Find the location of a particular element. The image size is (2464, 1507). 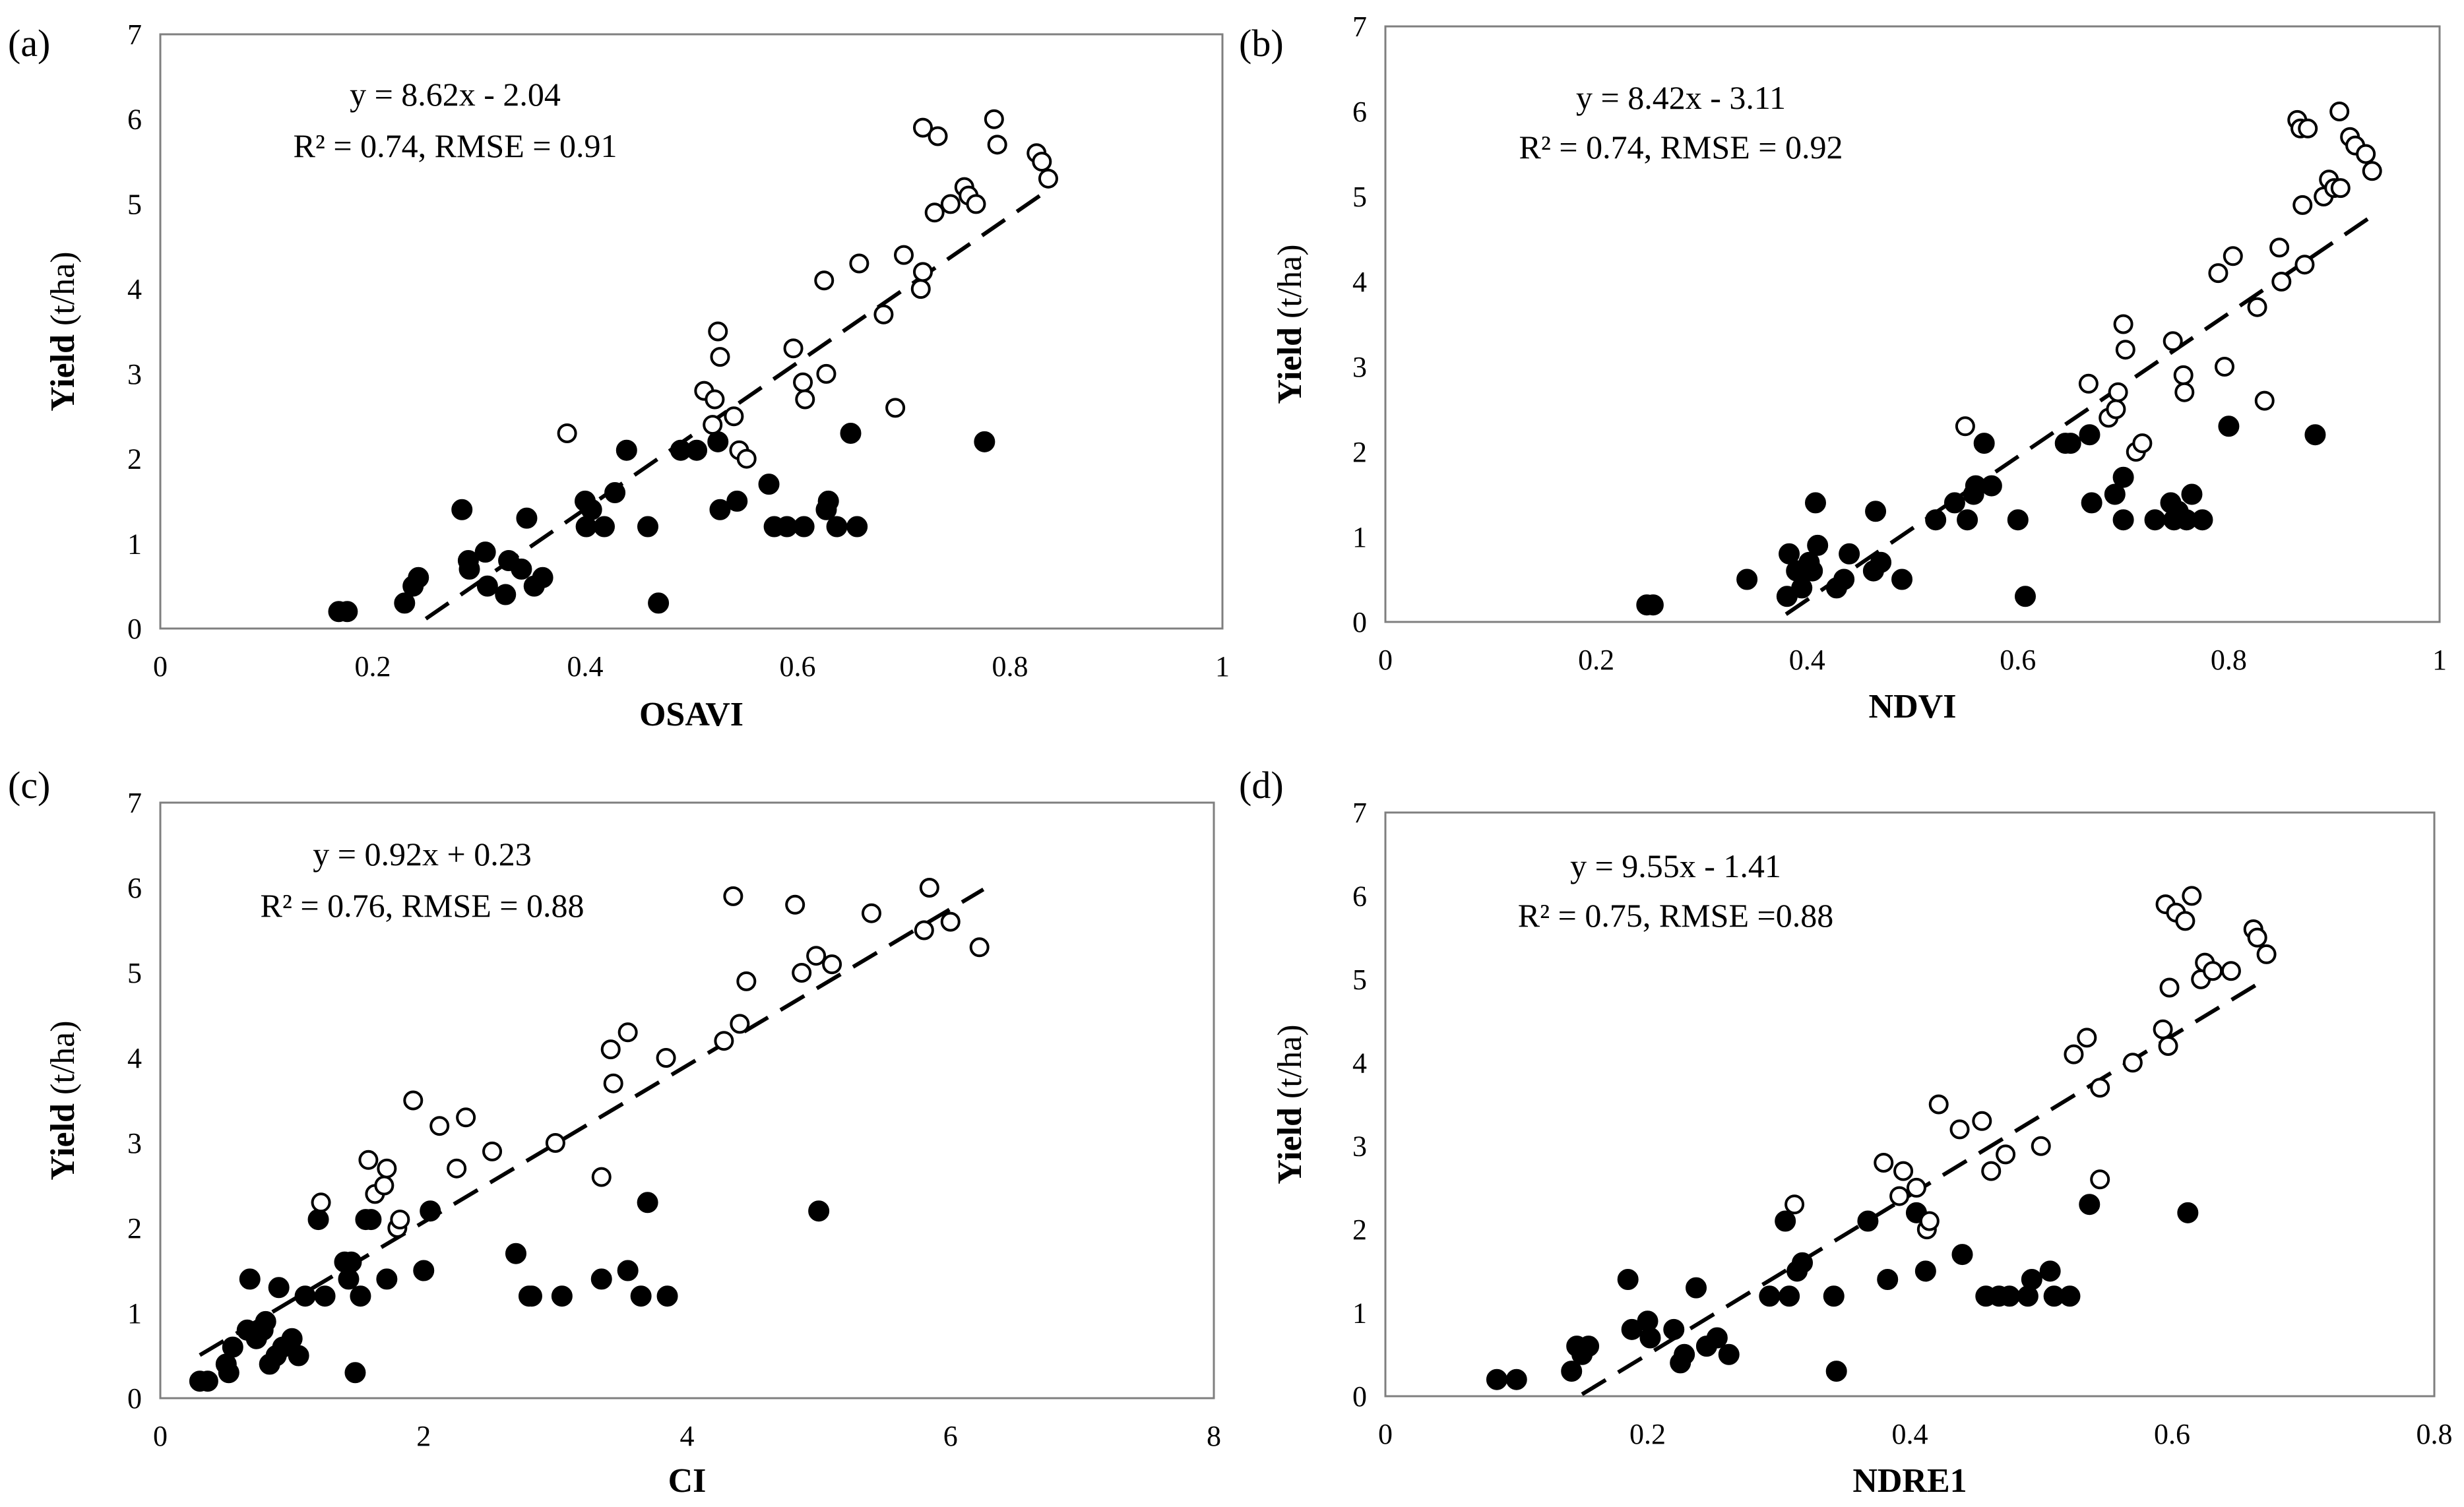

y-axis-label-unit: (t/ha) is located at coordinates (63, 292).